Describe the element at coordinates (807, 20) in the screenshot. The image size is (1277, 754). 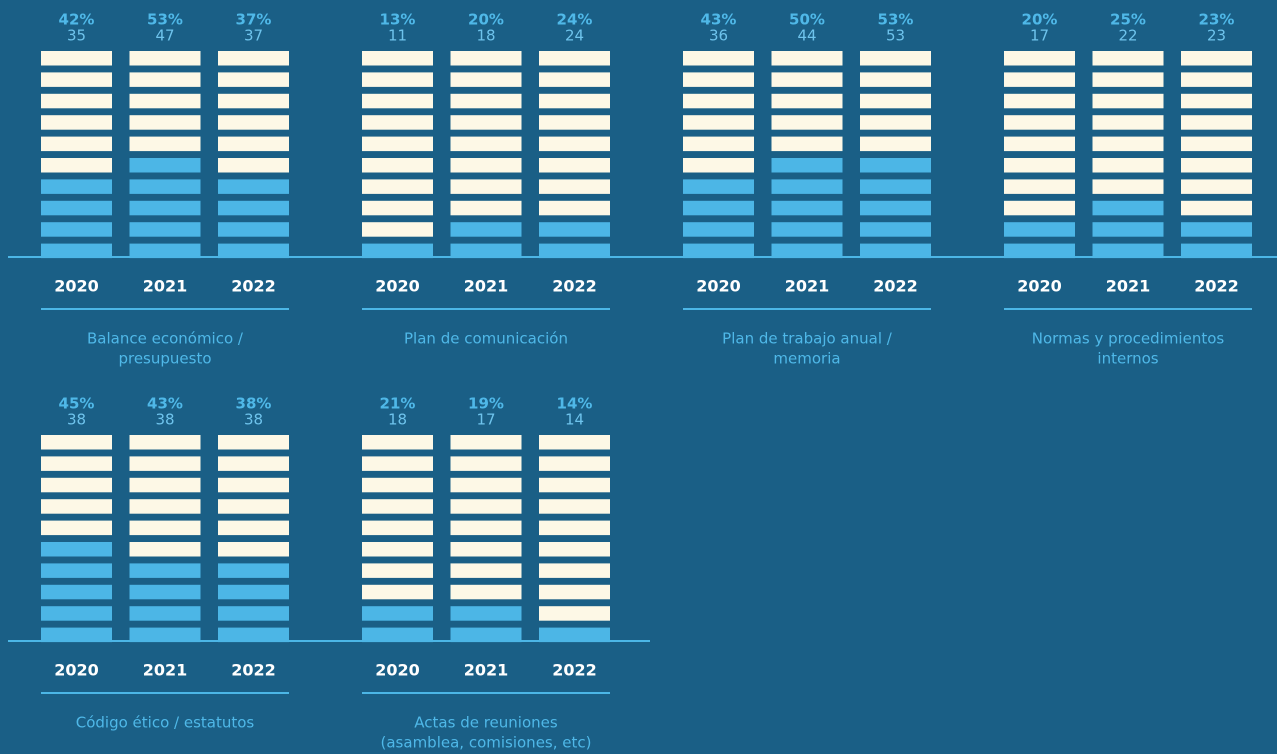
I see `percent-label: 50%` at that location.